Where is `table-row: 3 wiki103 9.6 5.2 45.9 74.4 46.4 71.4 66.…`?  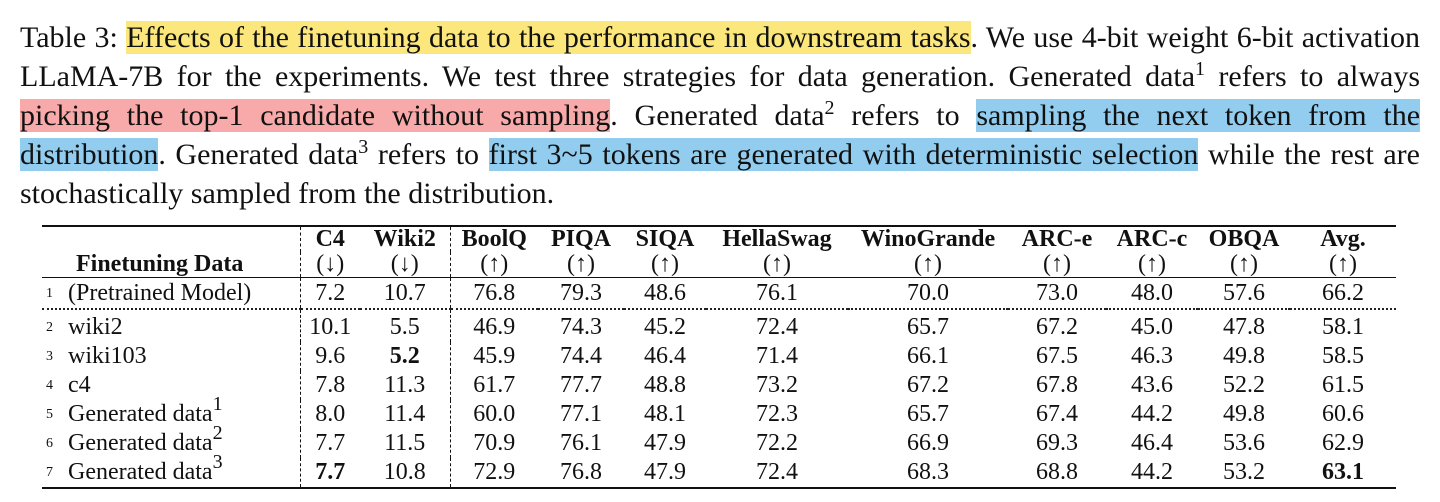
table-row: 3 wiki103 9.6 5.2 45.9 74.4 46.4 71.4 66.… is located at coordinates (719, 356).